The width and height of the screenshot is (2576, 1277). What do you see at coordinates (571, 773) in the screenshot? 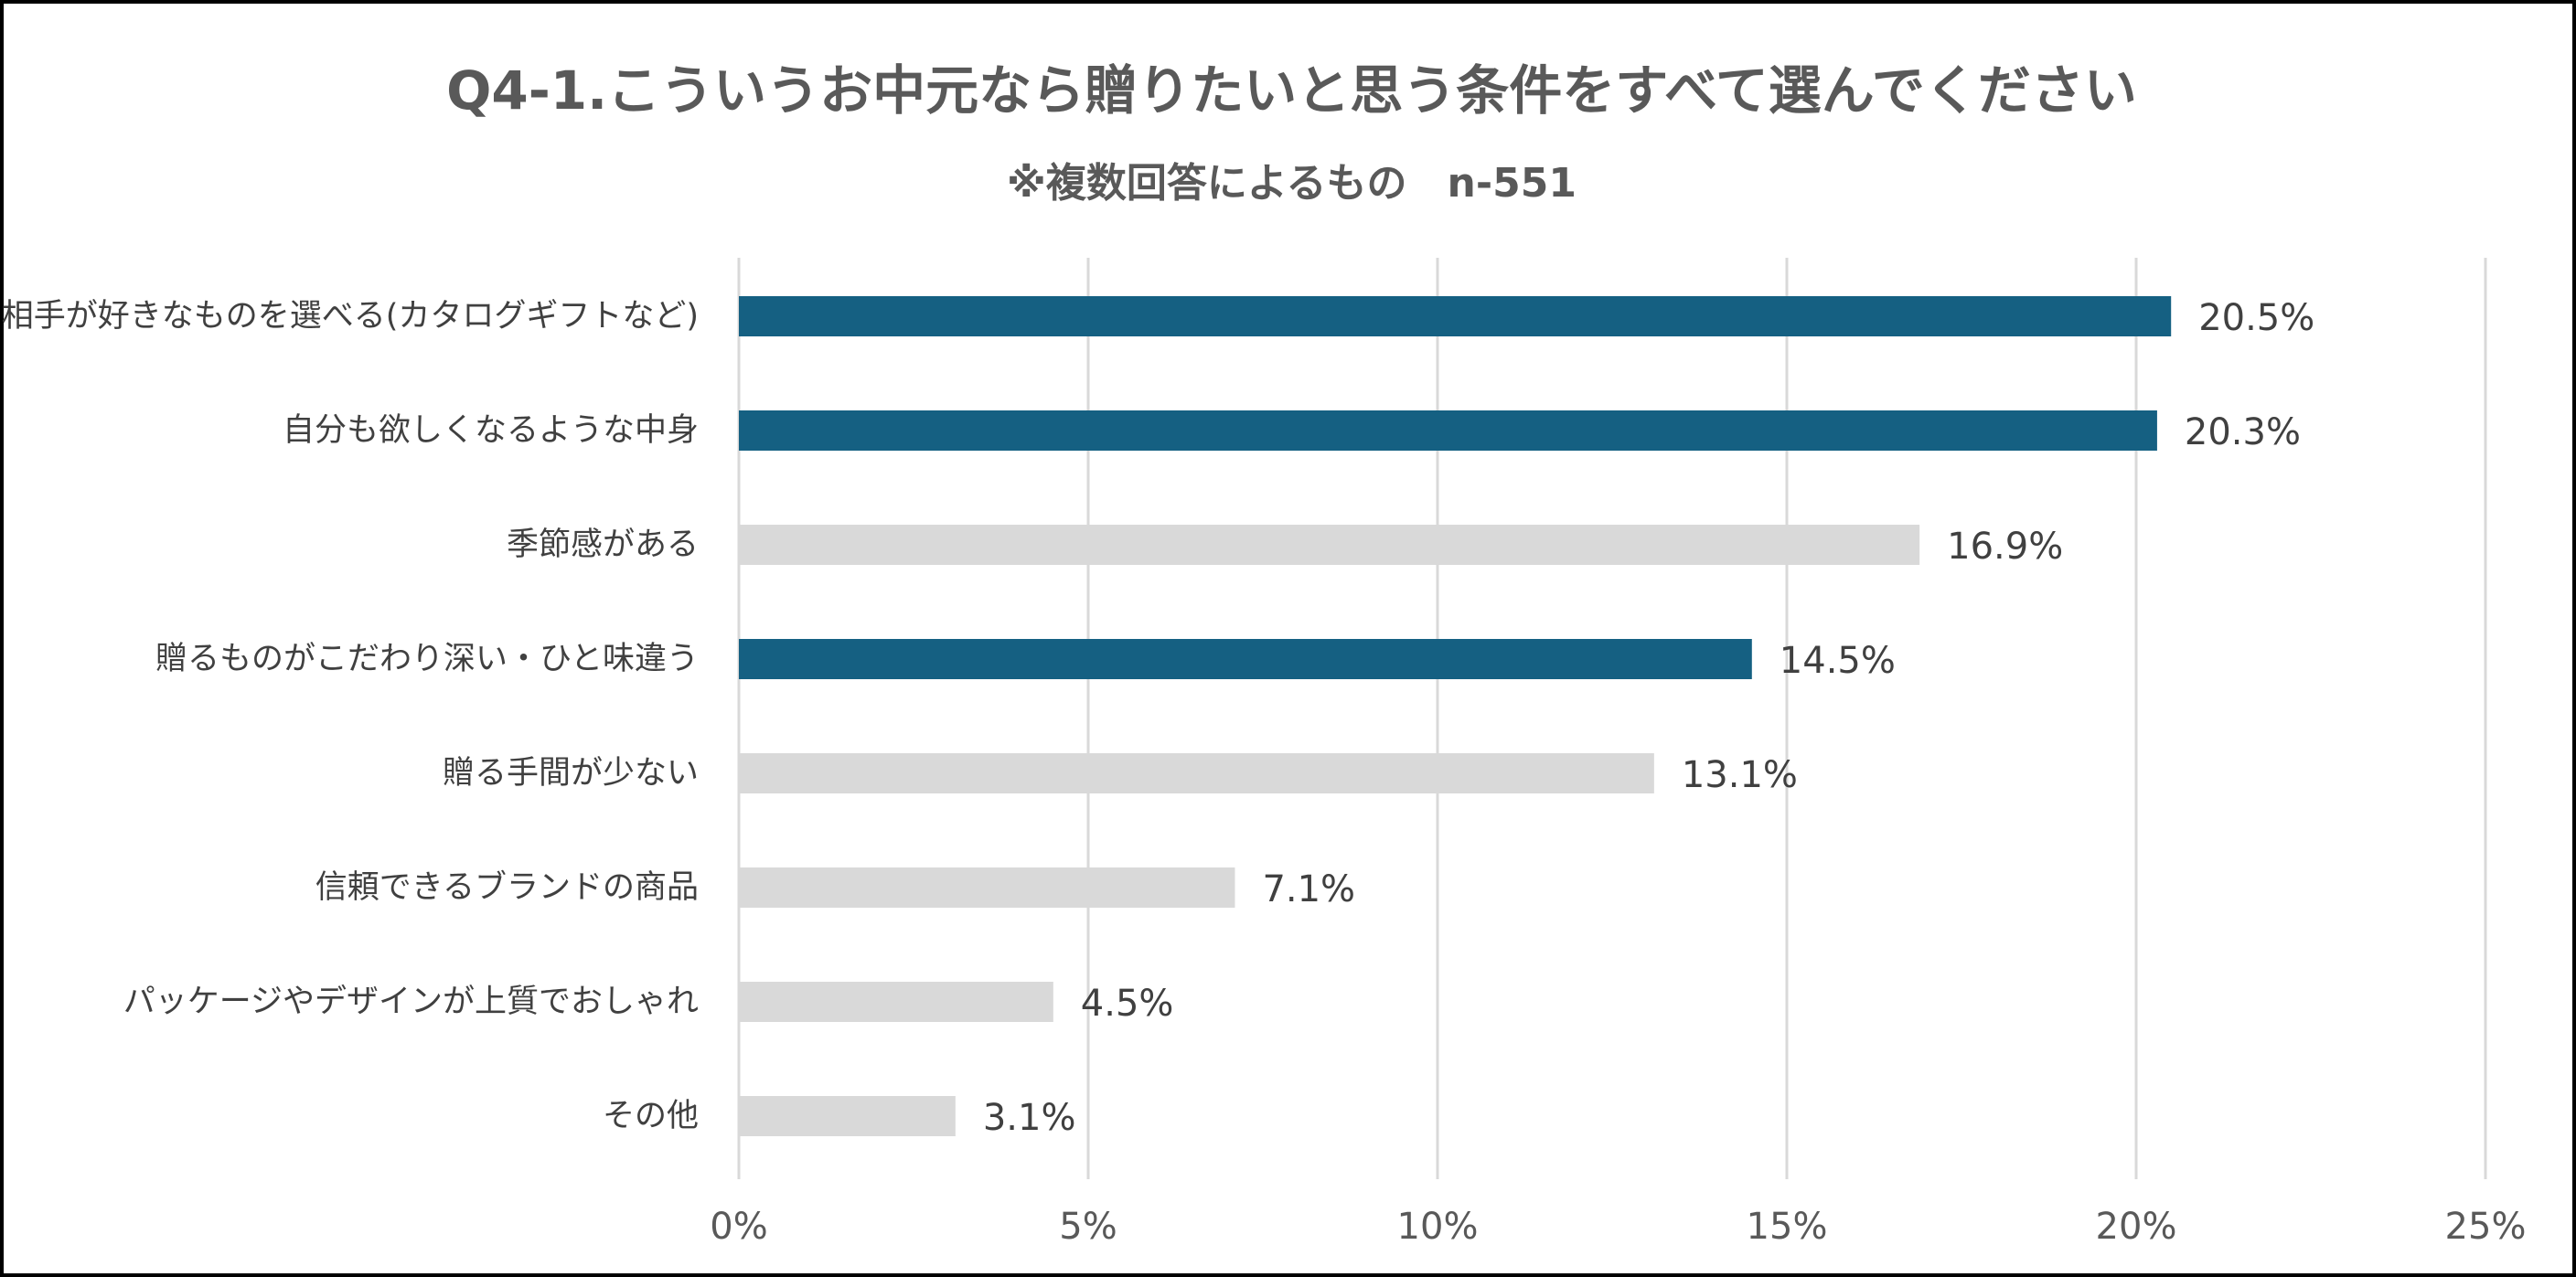
I see `category-label-4: 贈る手間が少ない` at bounding box center [571, 773].